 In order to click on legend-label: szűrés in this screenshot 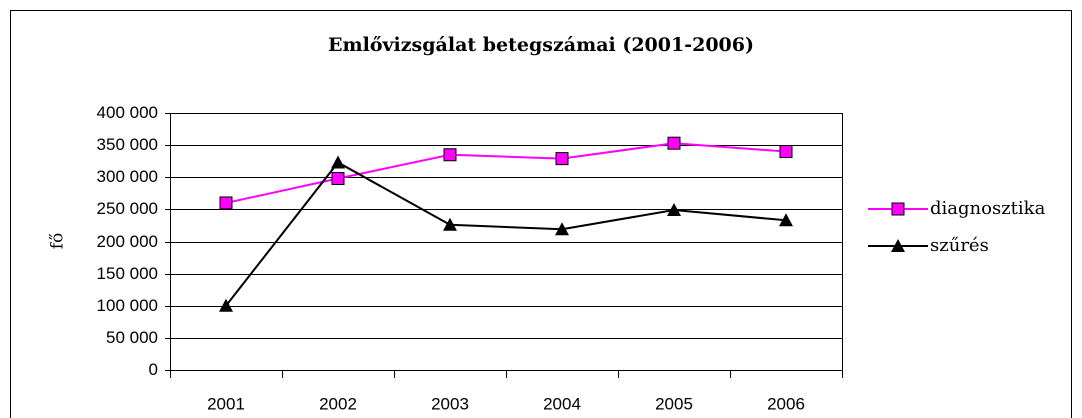, I will do `click(959, 245)`.